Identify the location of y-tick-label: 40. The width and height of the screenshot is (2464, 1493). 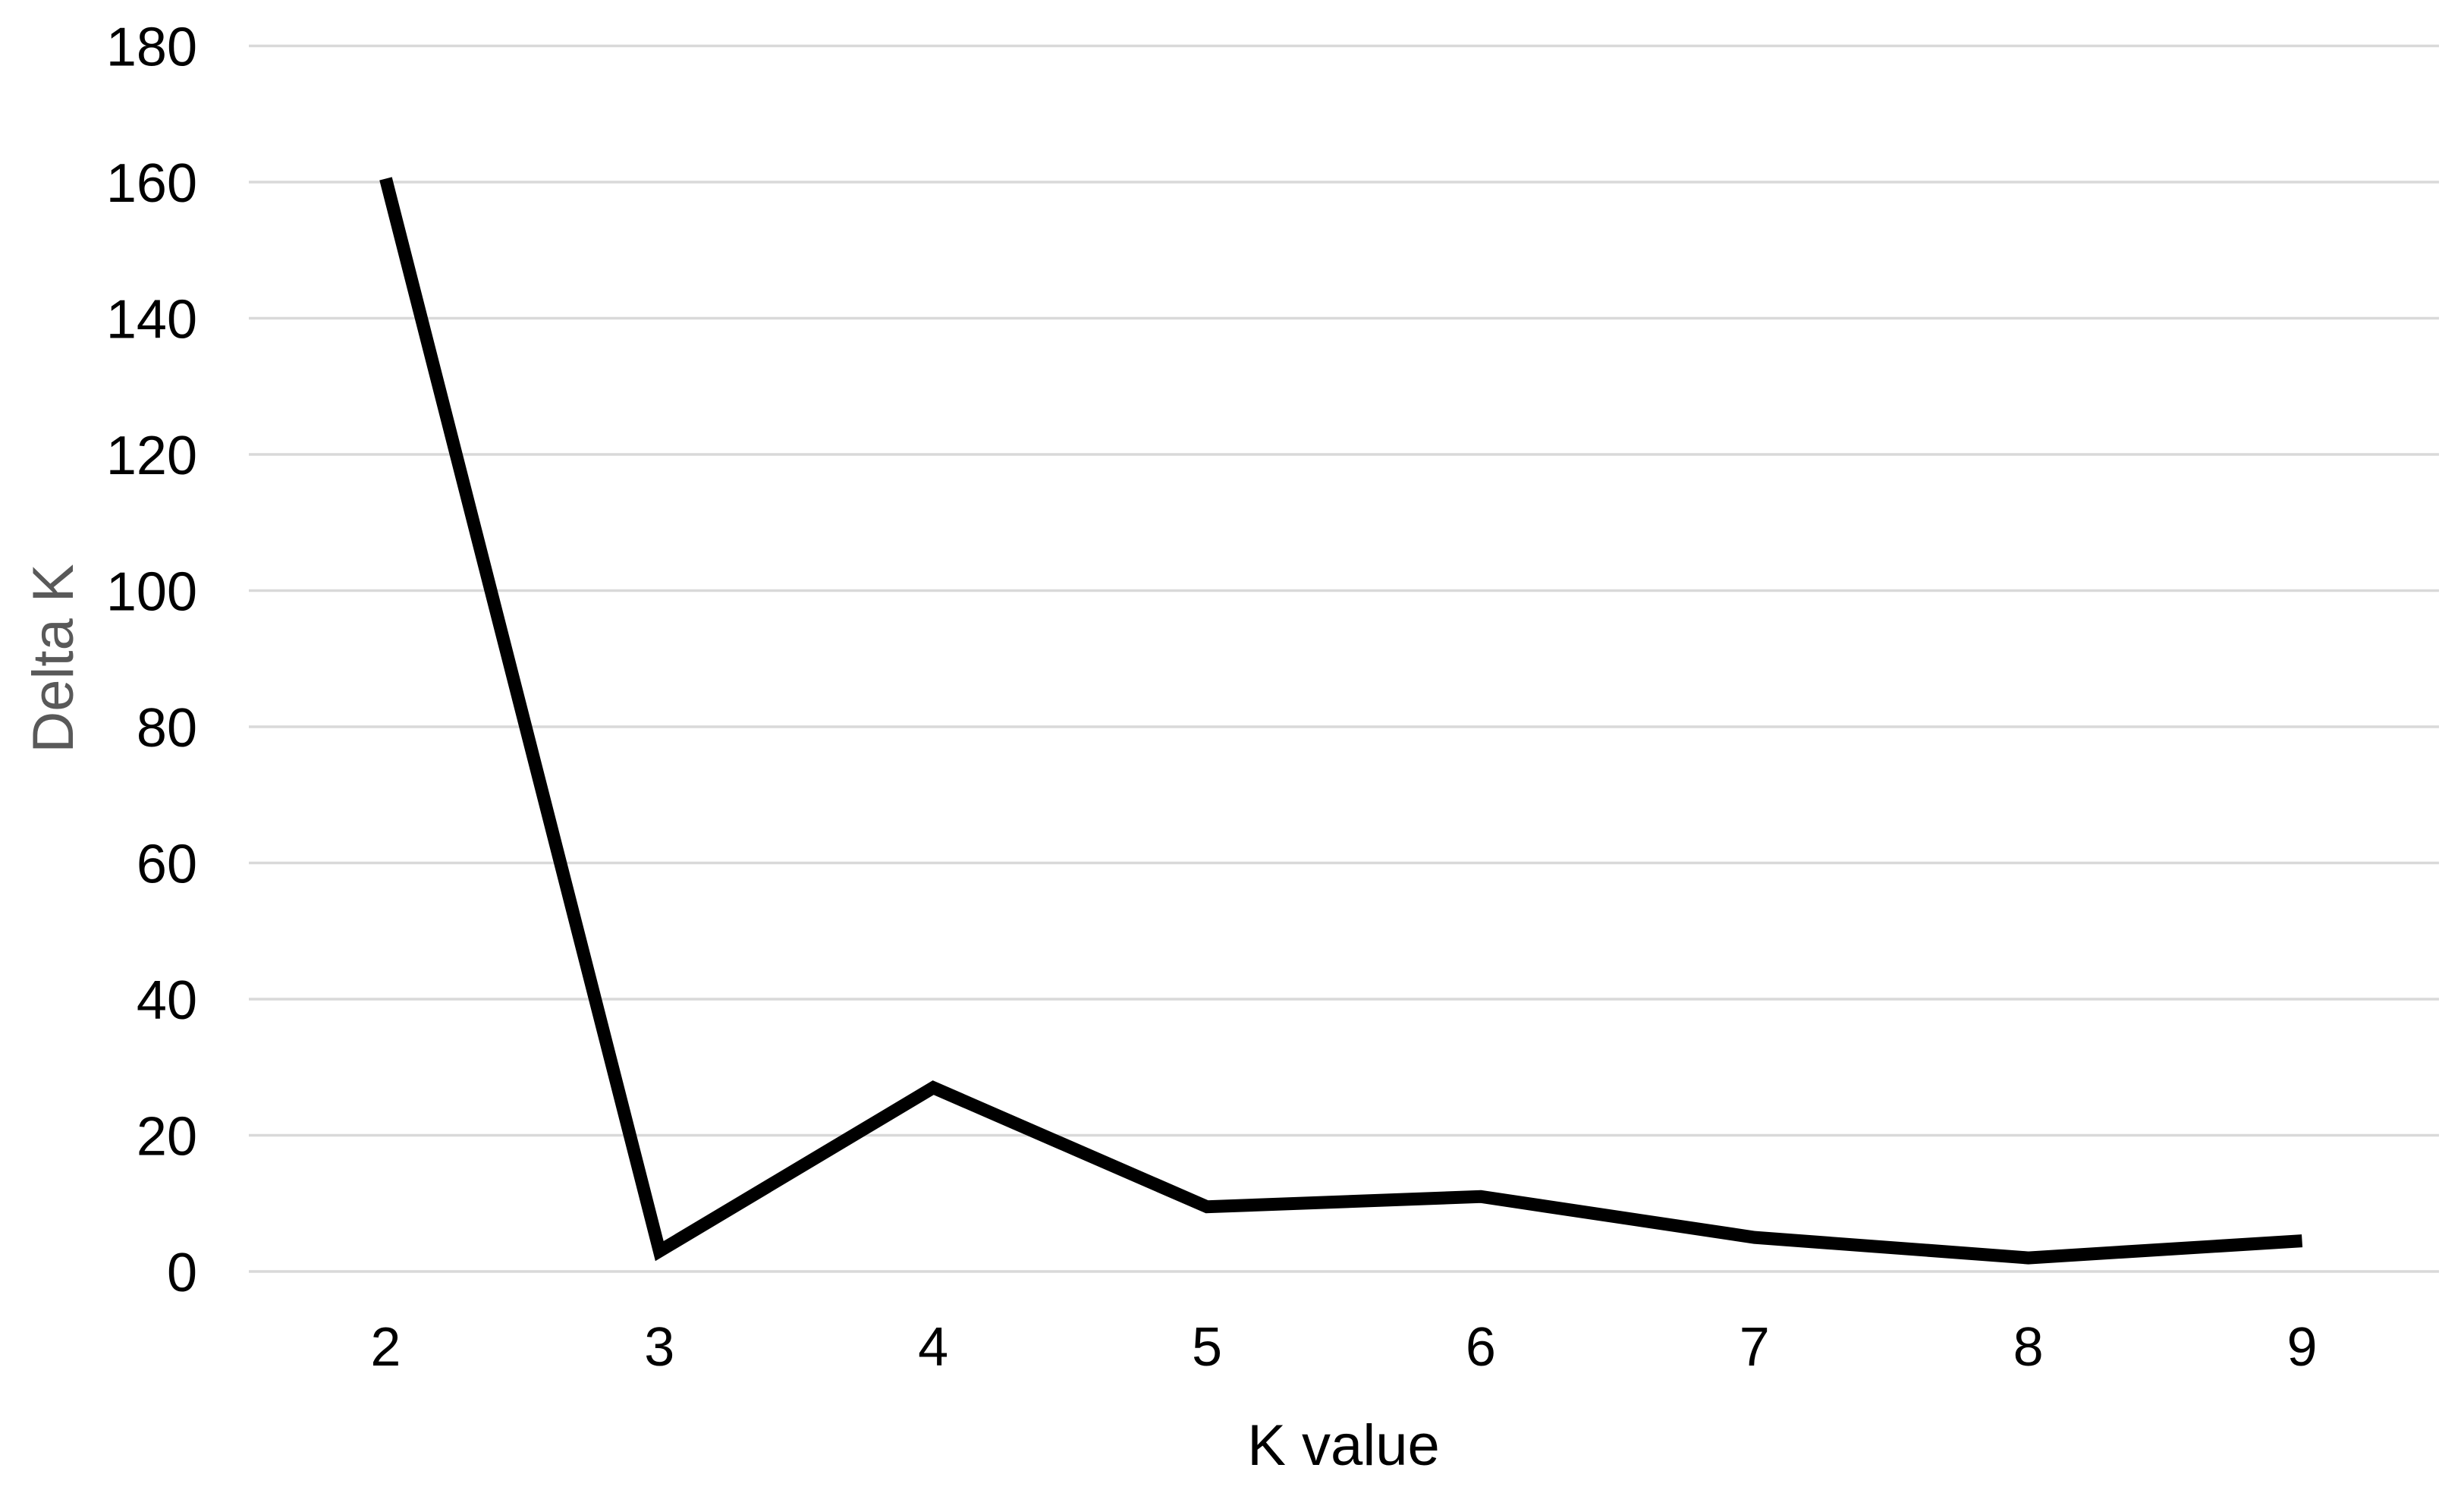
(167, 1000).